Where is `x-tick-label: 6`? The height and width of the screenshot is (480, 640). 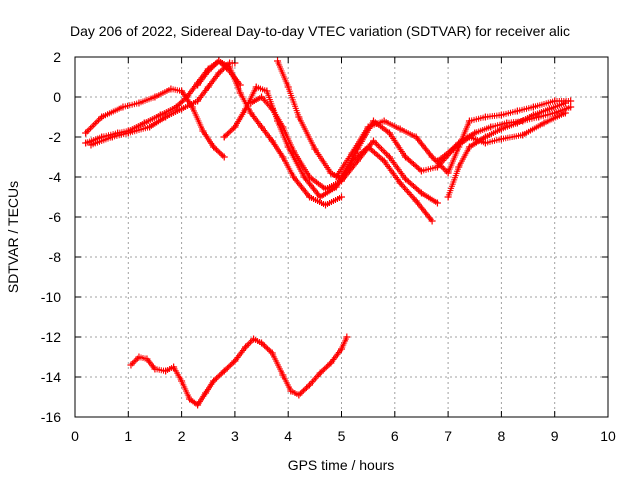
x-tick-label: 6 is located at coordinates (395, 436).